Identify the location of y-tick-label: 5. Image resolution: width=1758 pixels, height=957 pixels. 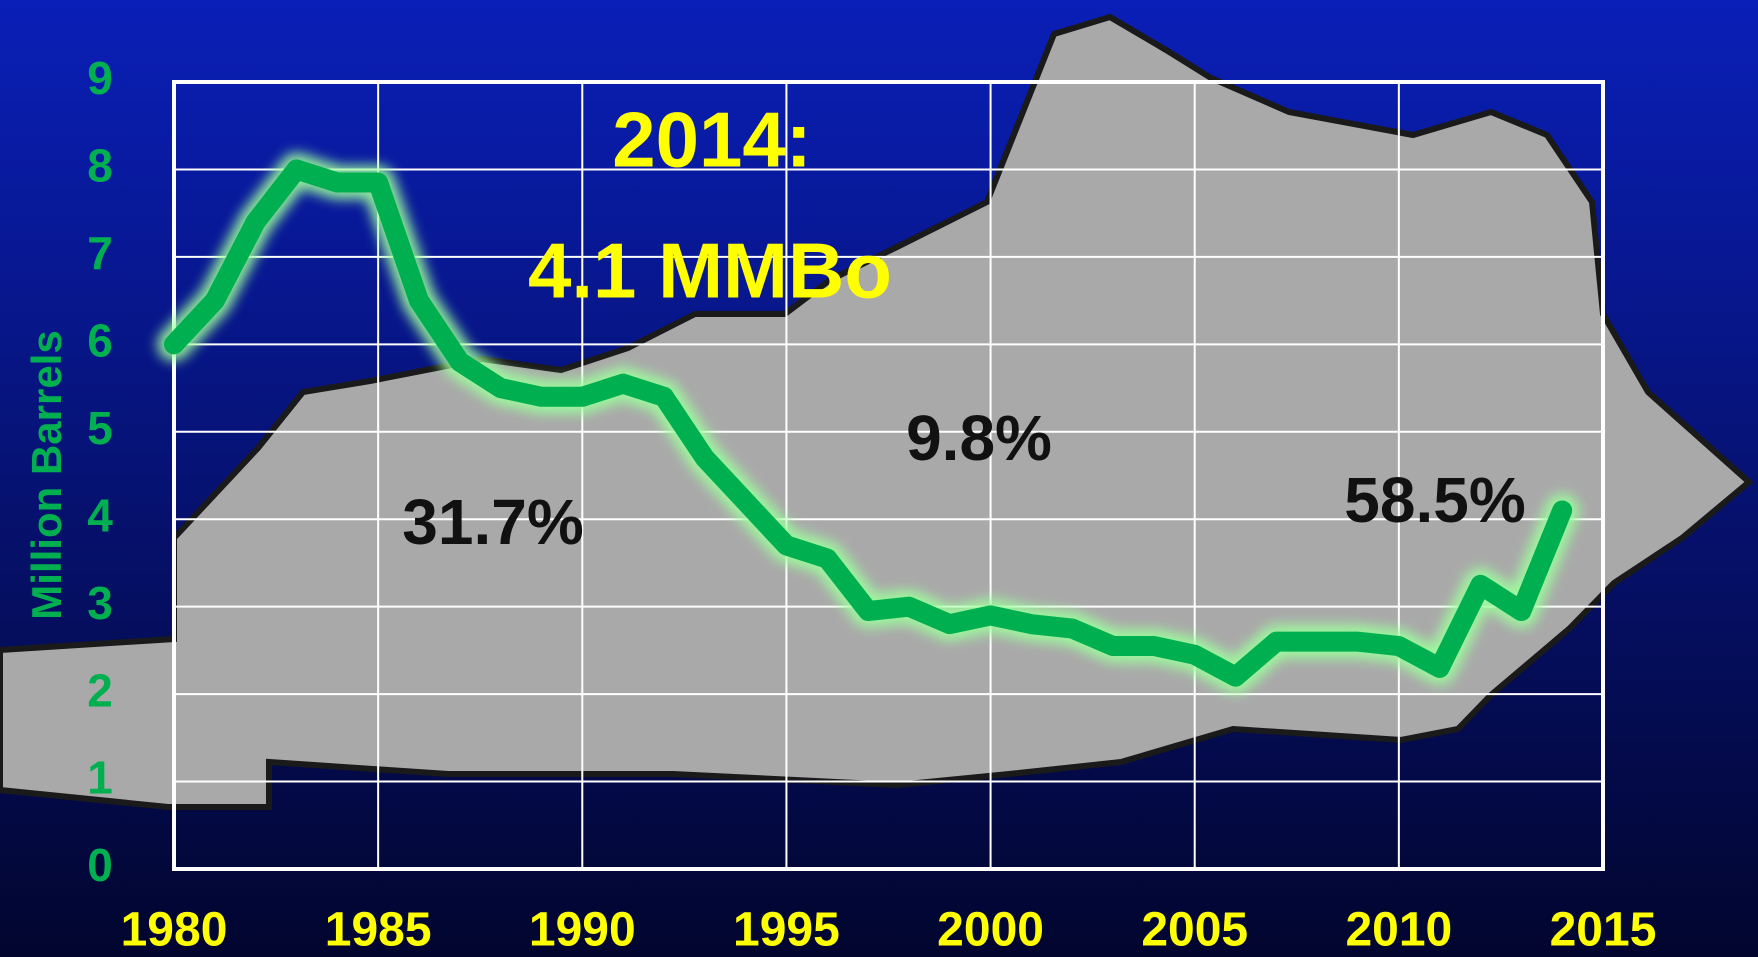
(100, 428).